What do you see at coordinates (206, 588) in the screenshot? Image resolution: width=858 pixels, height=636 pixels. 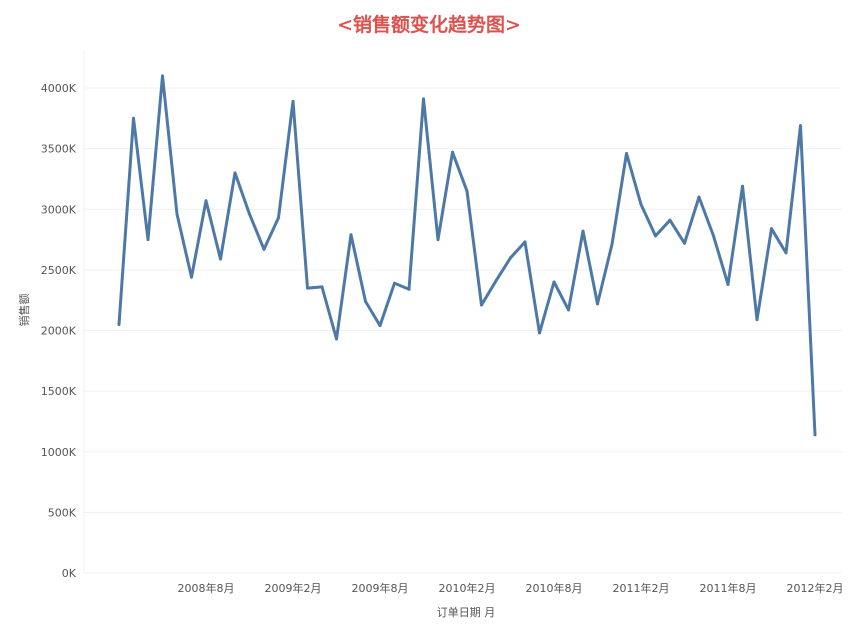 I see `x-tick-label: 2008年8月` at bounding box center [206, 588].